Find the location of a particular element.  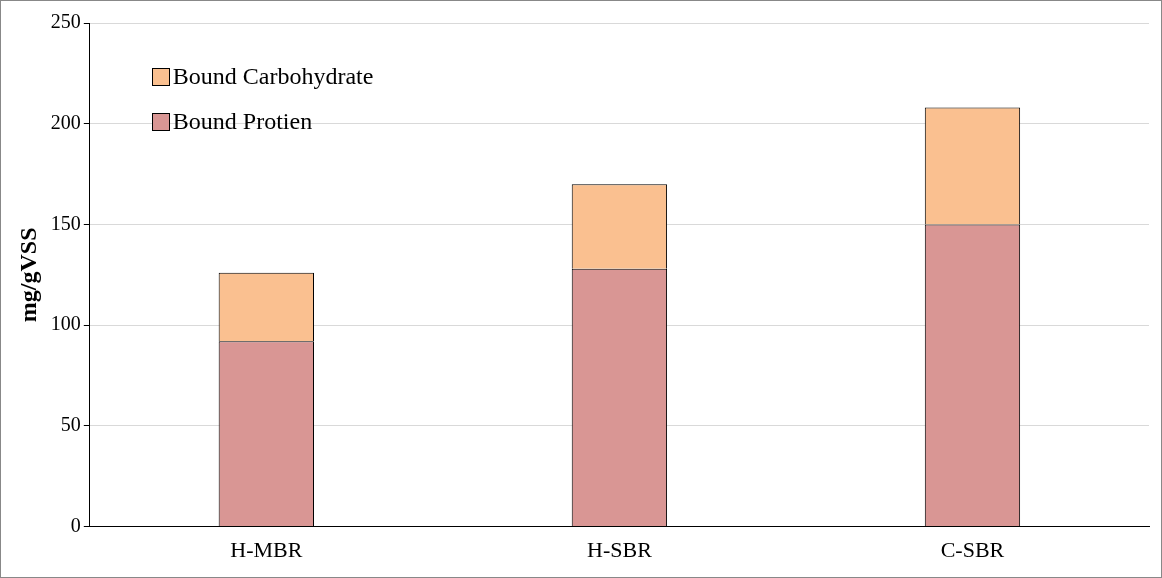

y-axis-title: mg/gVSS is located at coordinates (27, 275).